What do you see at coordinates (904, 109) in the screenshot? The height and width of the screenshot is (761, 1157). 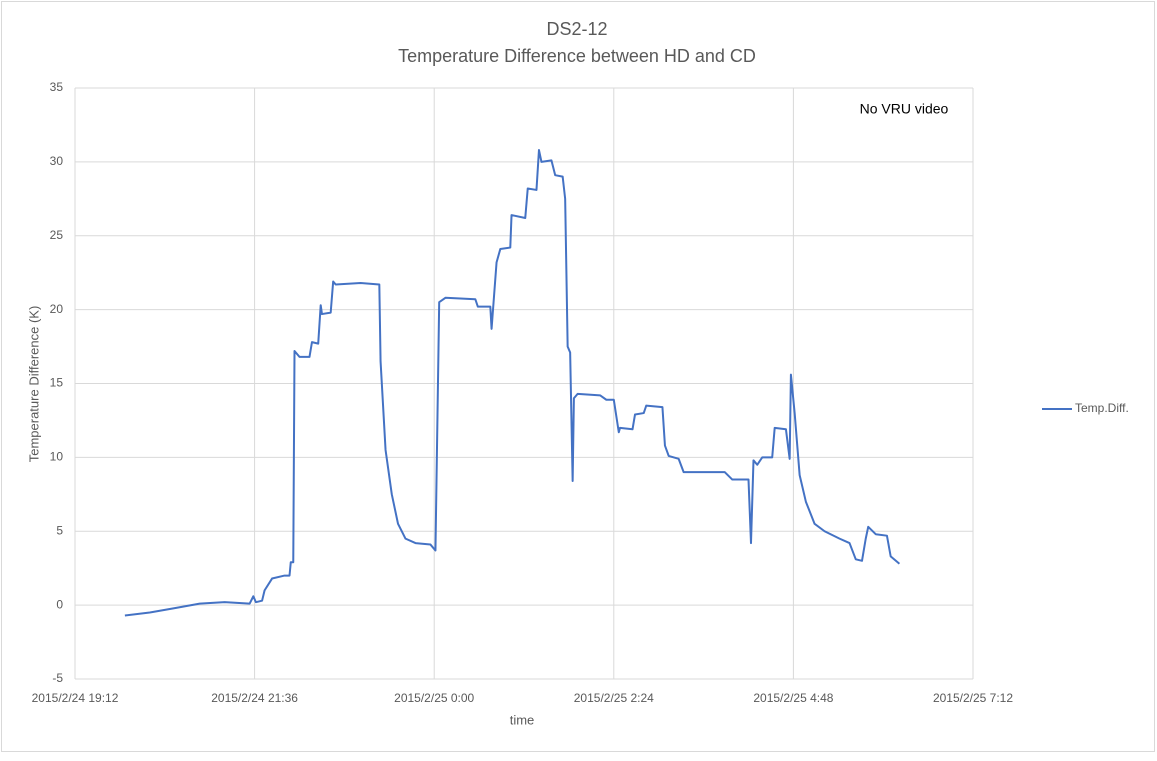 I see `annotation: No VRU video` at bounding box center [904, 109].